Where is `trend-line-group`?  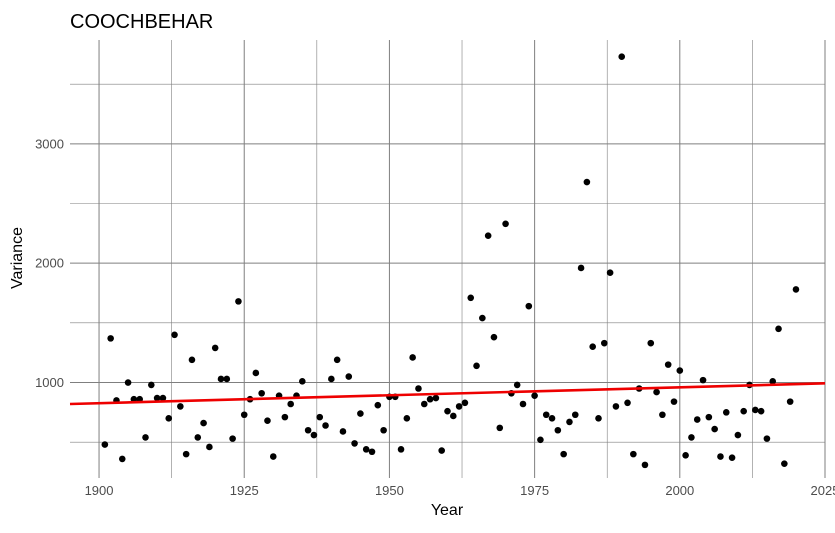
trend-line-group is located at coordinates (447, 394).